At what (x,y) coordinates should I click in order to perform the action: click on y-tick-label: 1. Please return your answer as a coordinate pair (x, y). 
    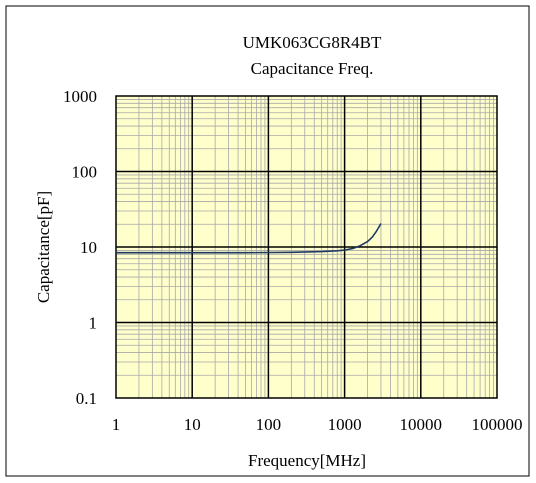
    Looking at the image, I should click on (93, 323).